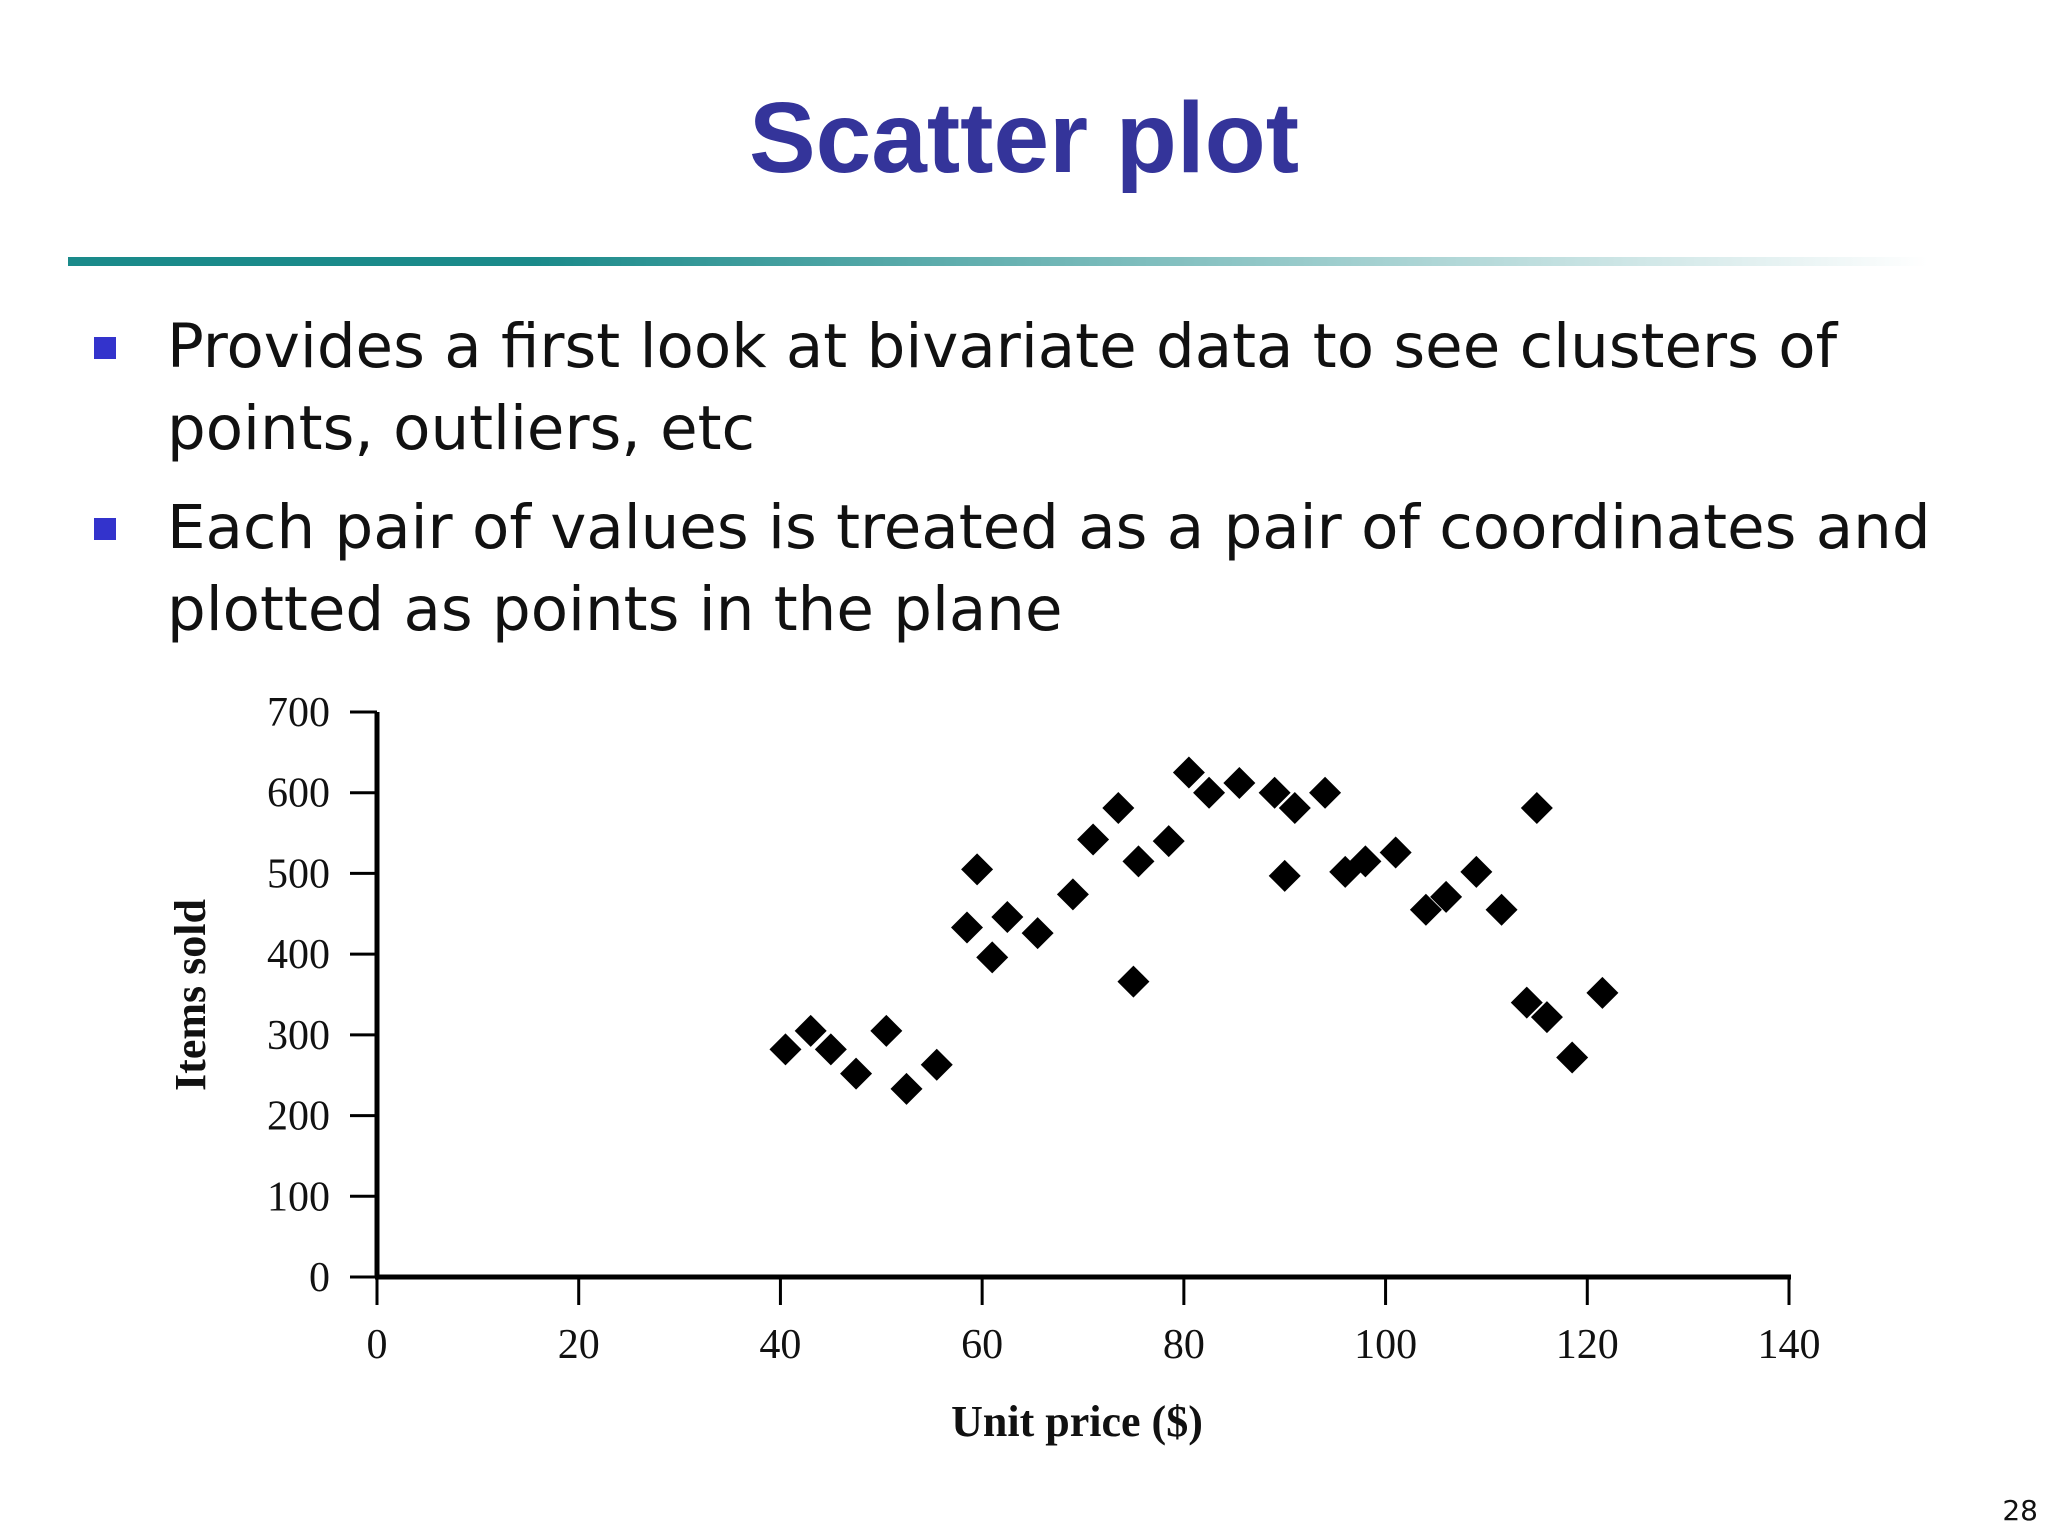  What do you see at coordinates (1184, 1345) in the screenshot?
I see `x-tick-label: 80` at bounding box center [1184, 1345].